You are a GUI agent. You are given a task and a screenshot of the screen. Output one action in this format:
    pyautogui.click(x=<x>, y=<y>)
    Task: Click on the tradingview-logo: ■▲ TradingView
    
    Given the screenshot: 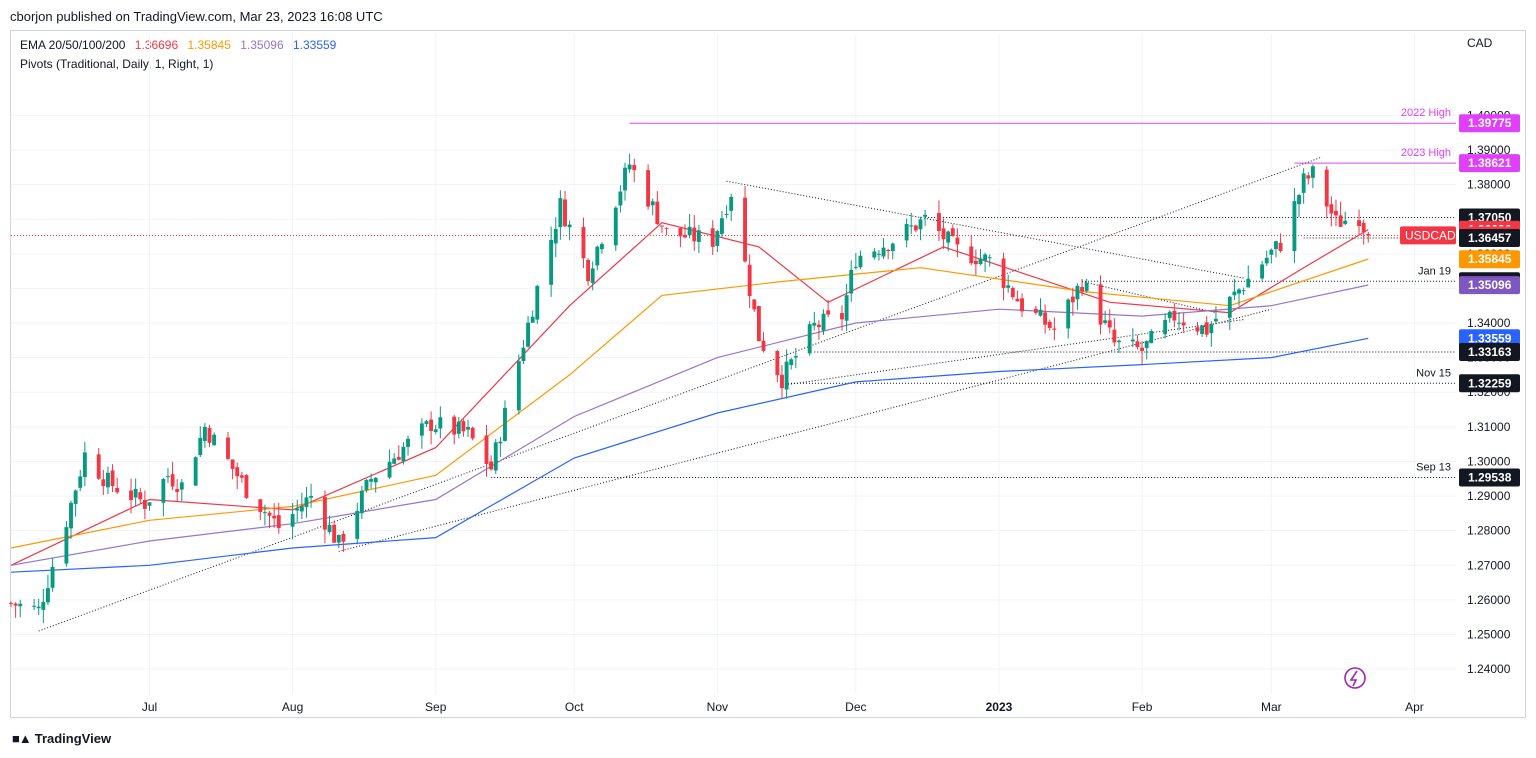 What is the action you would take?
    pyautogui.click(x=61, y=738)
    